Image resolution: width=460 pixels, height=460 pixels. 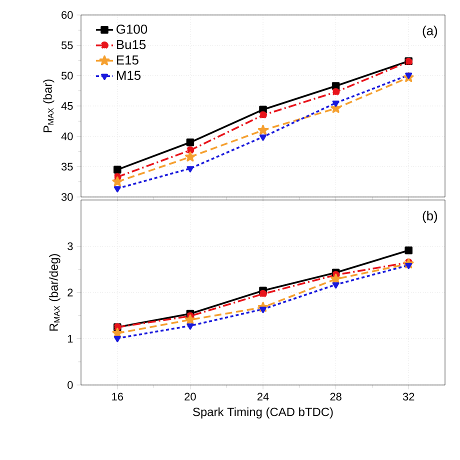 What do you see at coordinates (67, 15) in the screenshot?
I see `y-tick-label: 60` at bounding box center [67, 15].